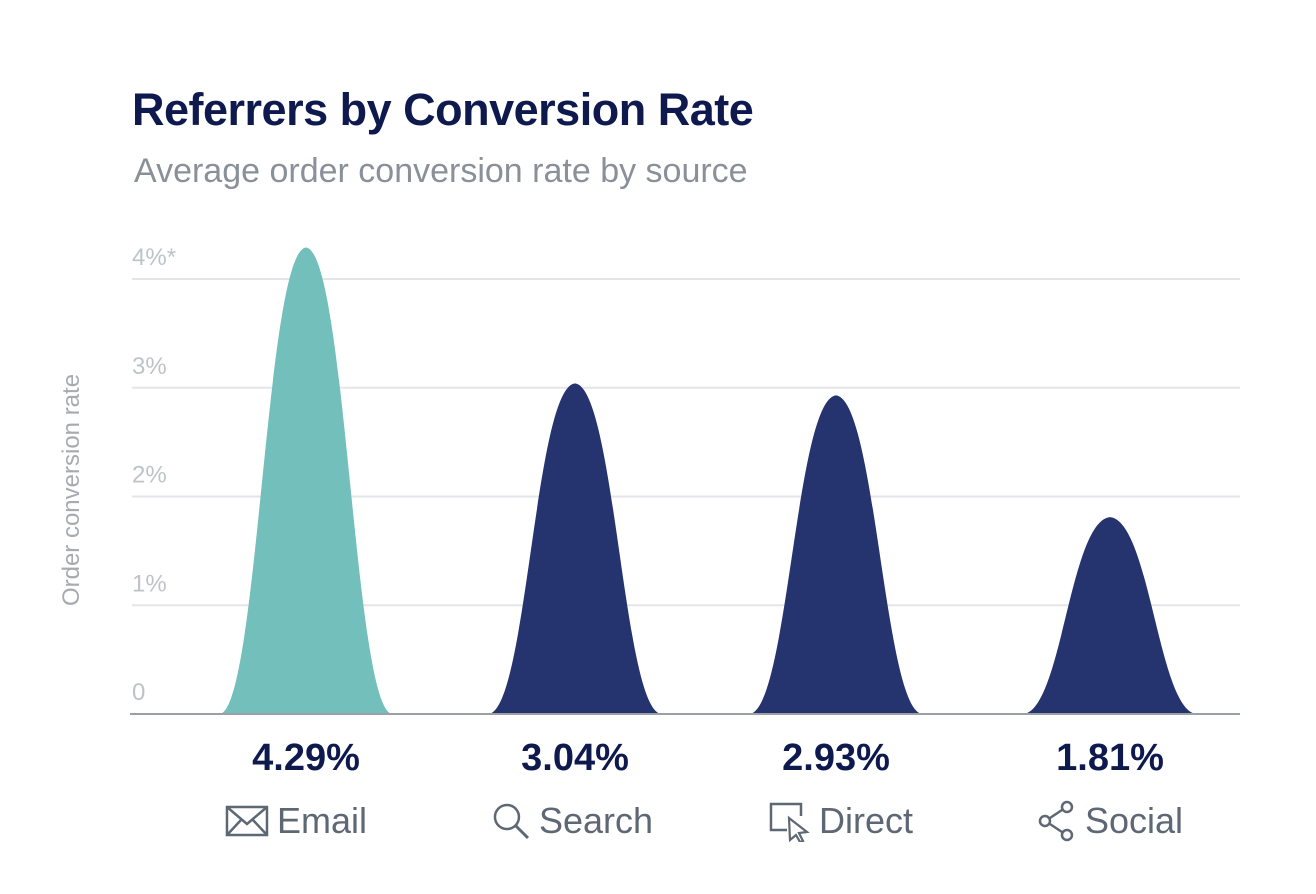 The width and height of the screenshot is (1316, 894). What do you see at coordinates (836, 554) in the screenshot?
I see `peak-direct` at bounding box center [836, 554].